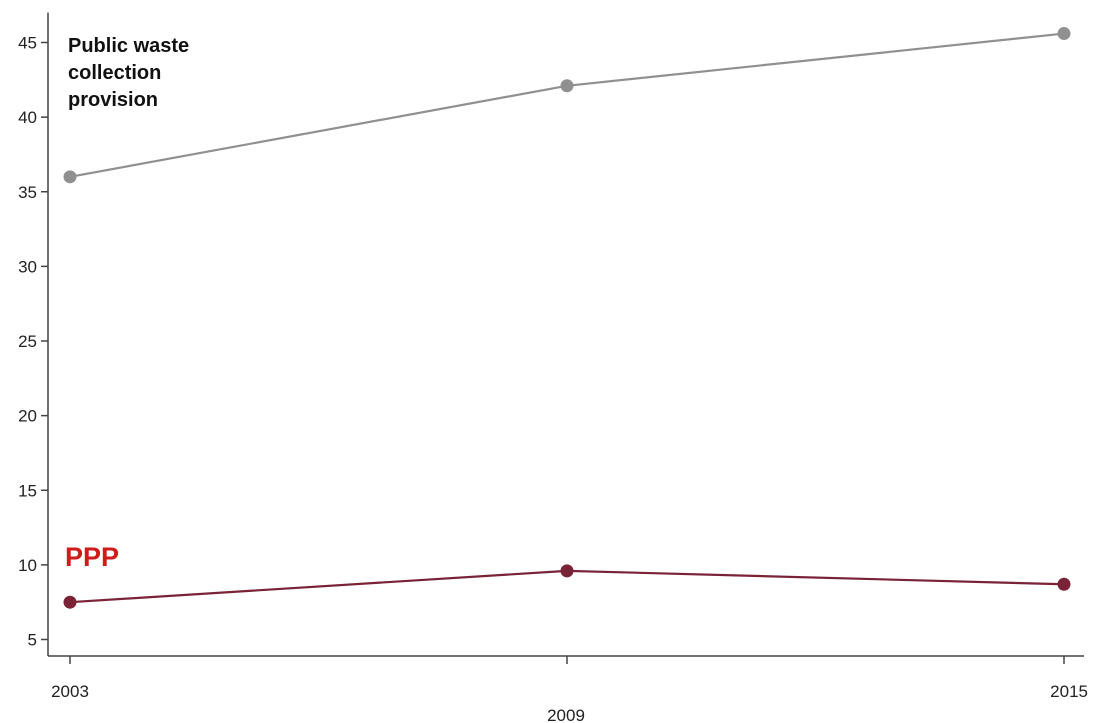 The height and width of the screenshot is (723, 1093). Describe the element at coordinates (27, 416) in the screenshot. I see `y-tick-label: 20` at that location.